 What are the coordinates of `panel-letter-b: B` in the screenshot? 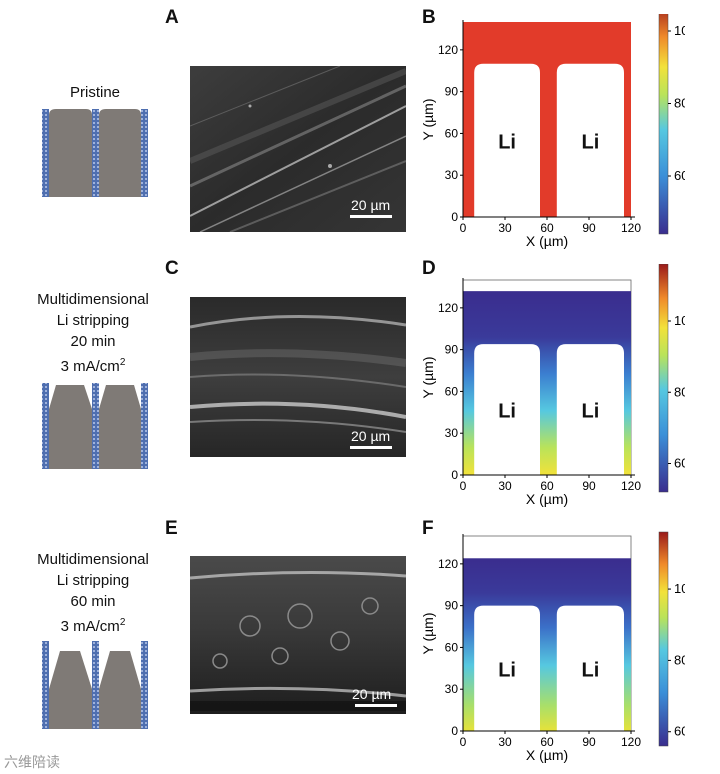 It's located at (429, 17).